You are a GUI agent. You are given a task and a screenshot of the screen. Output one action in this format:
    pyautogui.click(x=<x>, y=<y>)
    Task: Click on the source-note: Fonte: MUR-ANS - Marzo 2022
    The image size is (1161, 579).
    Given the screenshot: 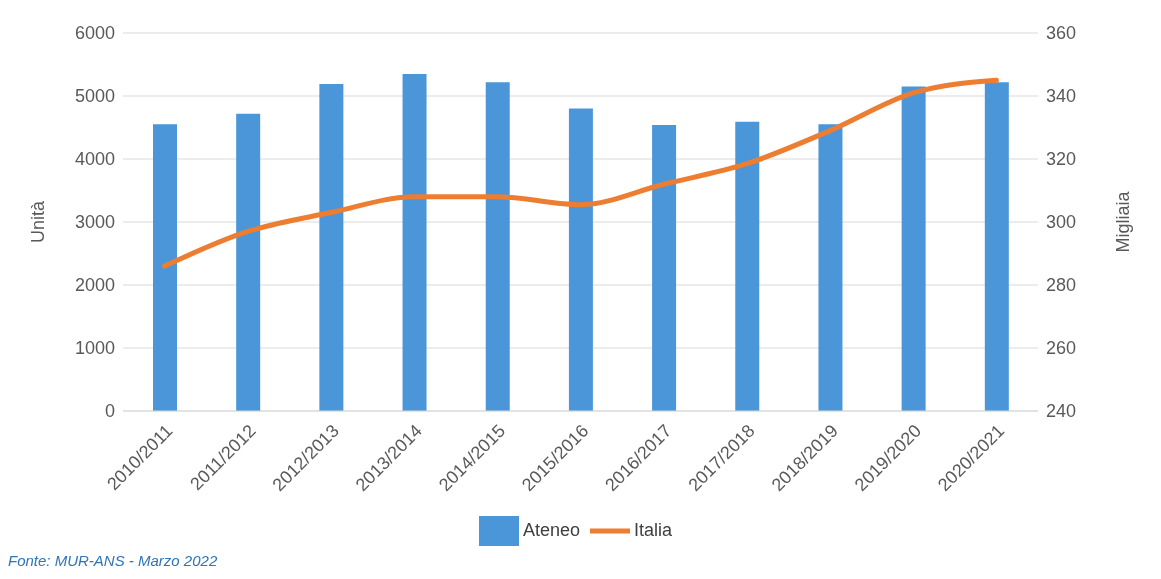 What is the action you would take?
    pyautogui.click(x=113, y=560)
    